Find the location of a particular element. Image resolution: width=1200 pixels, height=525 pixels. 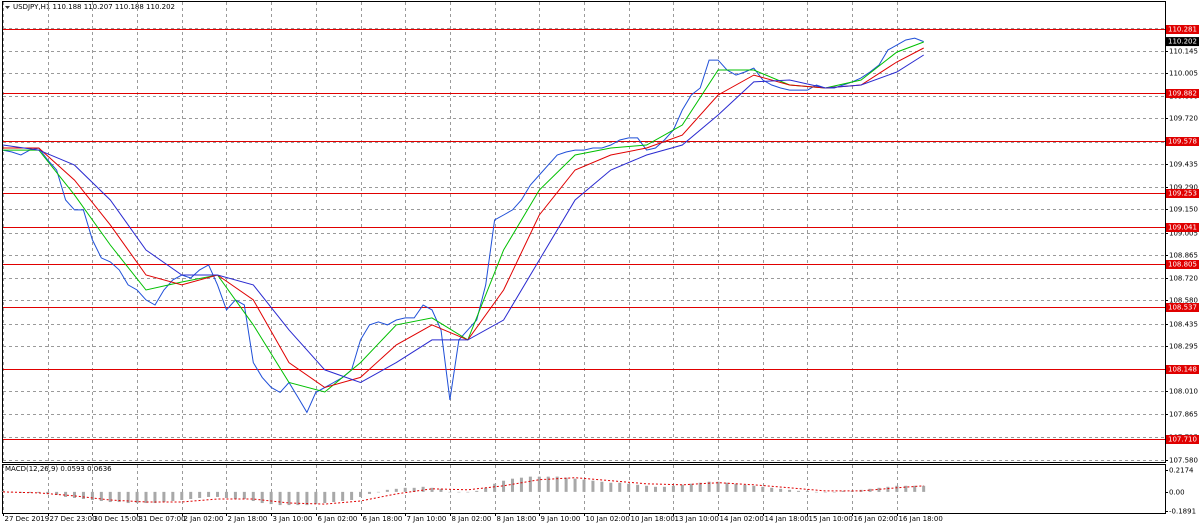

current-price-tag is located at coordinates (1182, 42).